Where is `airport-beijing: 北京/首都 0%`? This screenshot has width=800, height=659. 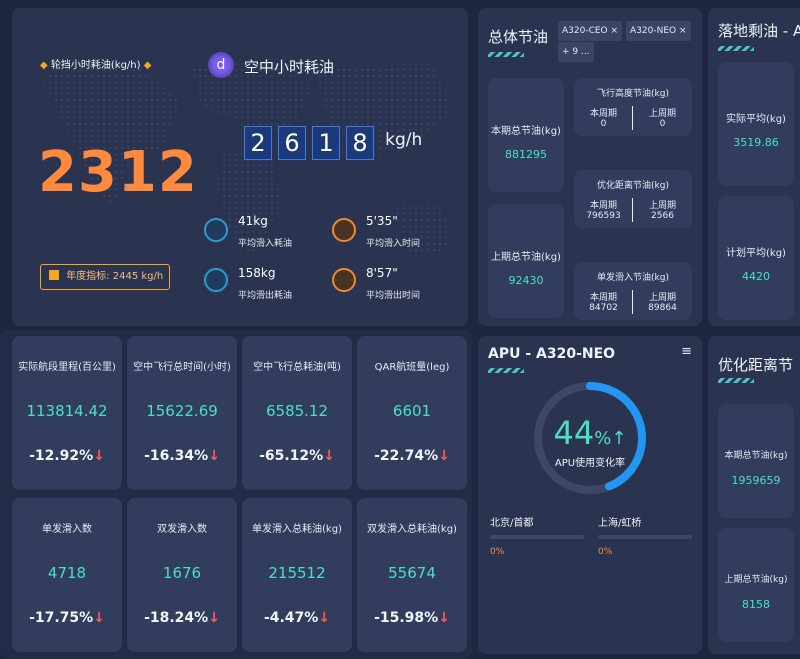 airport-beijing: 北京/首都 0% is located at coordinates (537, 535).